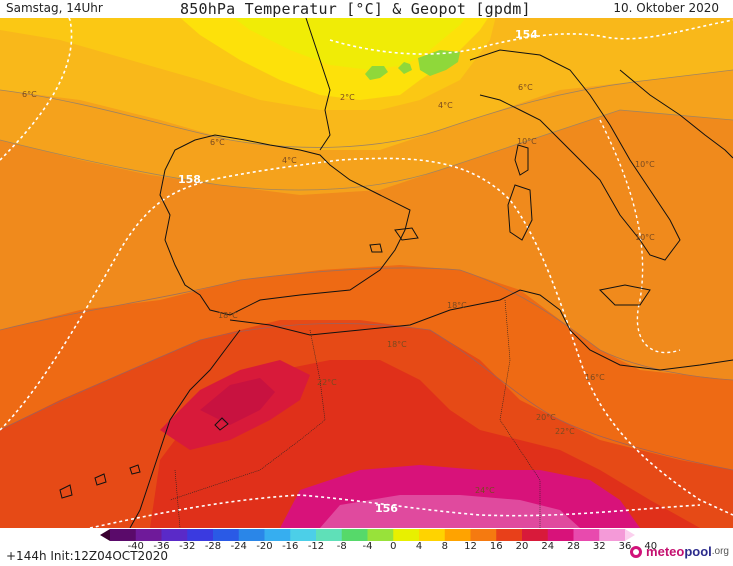  Describe the element at coordinates (665, 551) in the screenshot. I see `logo-text-meteo: meteo` at that location.